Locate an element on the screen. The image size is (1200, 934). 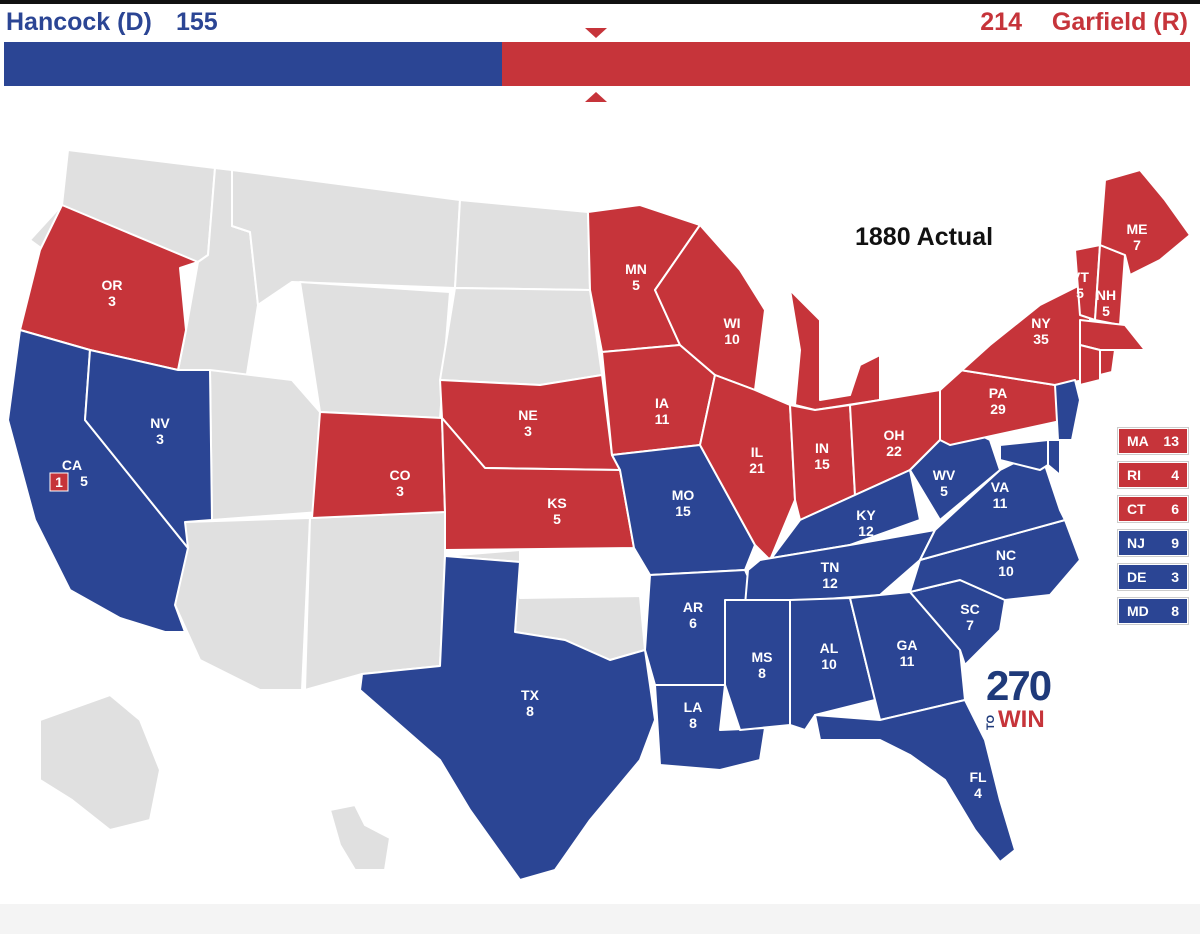
small-state-abbr: DE is located at coordinates (1137, 577).